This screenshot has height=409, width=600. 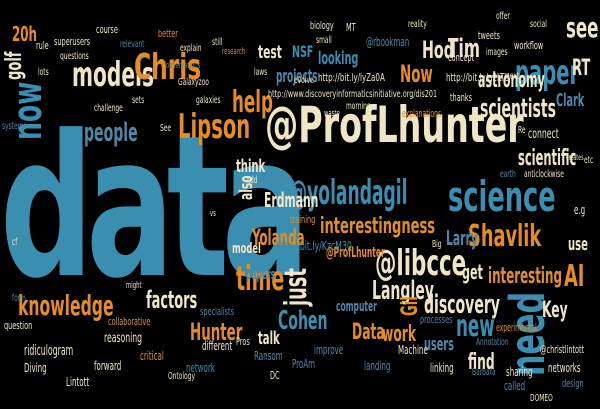 What do you see at coordinates (562, 349) in the screenshot?
I see `word-christlintott: @christlintott` at bounding box center [562, 349].